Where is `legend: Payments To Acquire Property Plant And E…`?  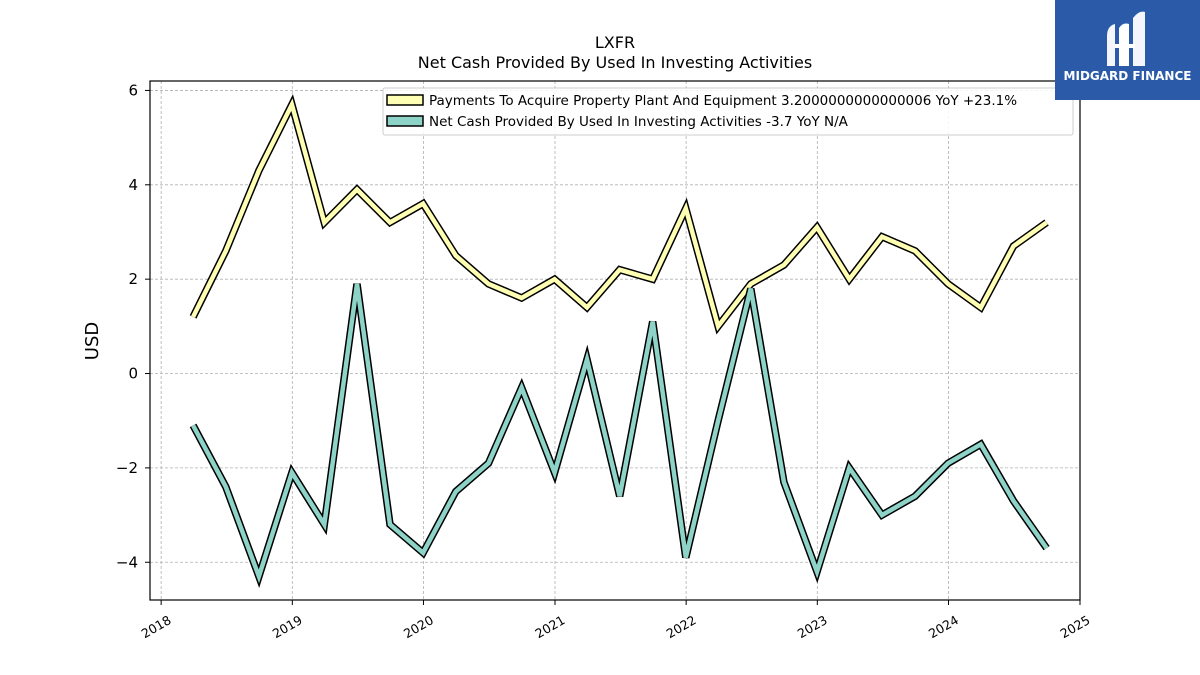 legend: Payments To Acquire Property Plant And E… is located at coordinates (728, 111).